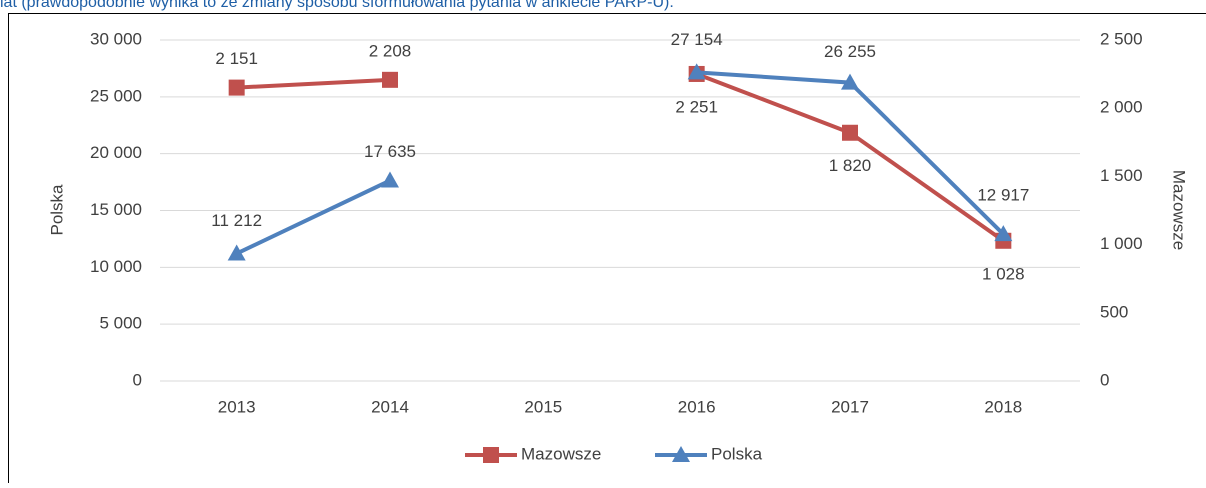  Describe the element at coordinates (850, 51) in the screenshot. I see `data-label: 26 255` at that location.